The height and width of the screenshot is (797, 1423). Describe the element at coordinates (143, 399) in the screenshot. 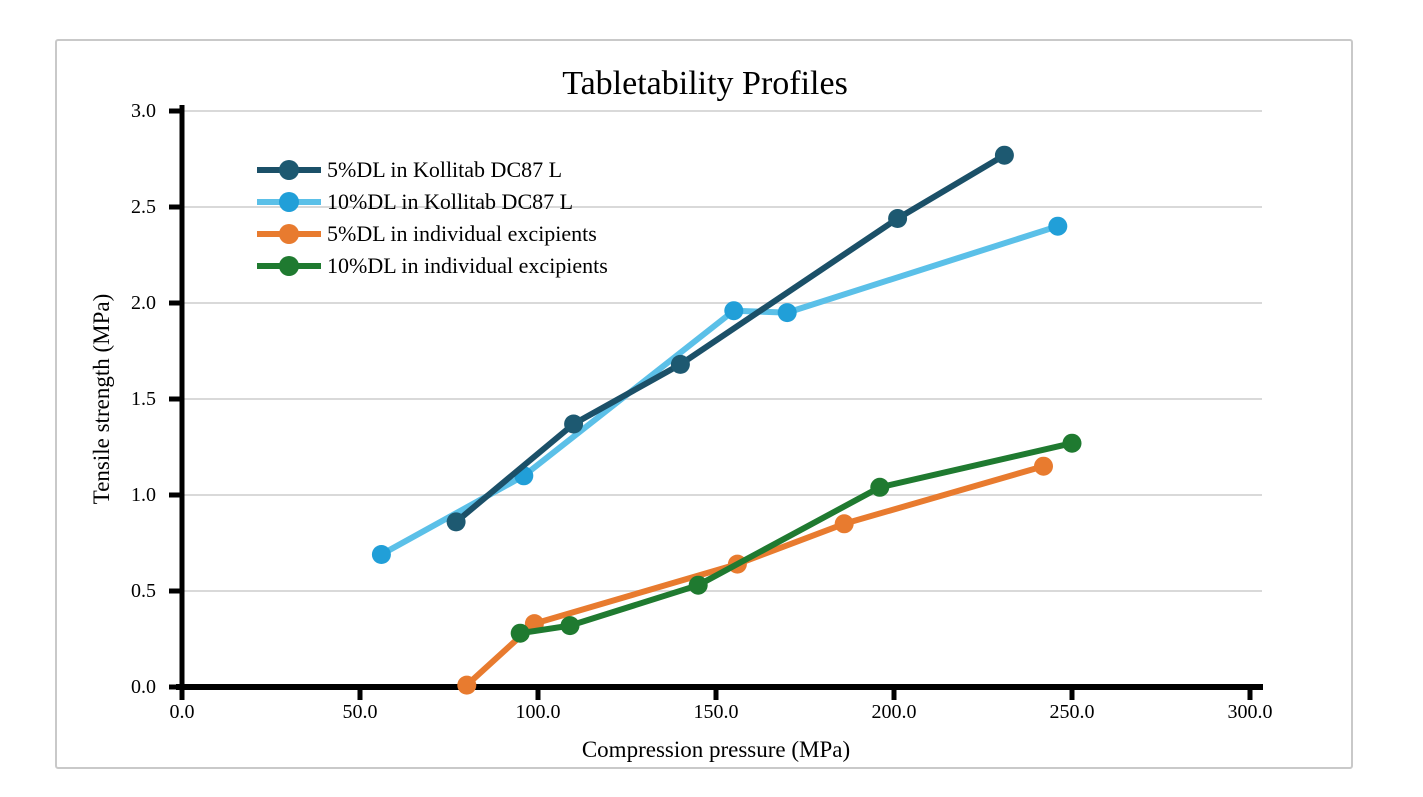

I see `y-tick-label: 1.5` at that location.